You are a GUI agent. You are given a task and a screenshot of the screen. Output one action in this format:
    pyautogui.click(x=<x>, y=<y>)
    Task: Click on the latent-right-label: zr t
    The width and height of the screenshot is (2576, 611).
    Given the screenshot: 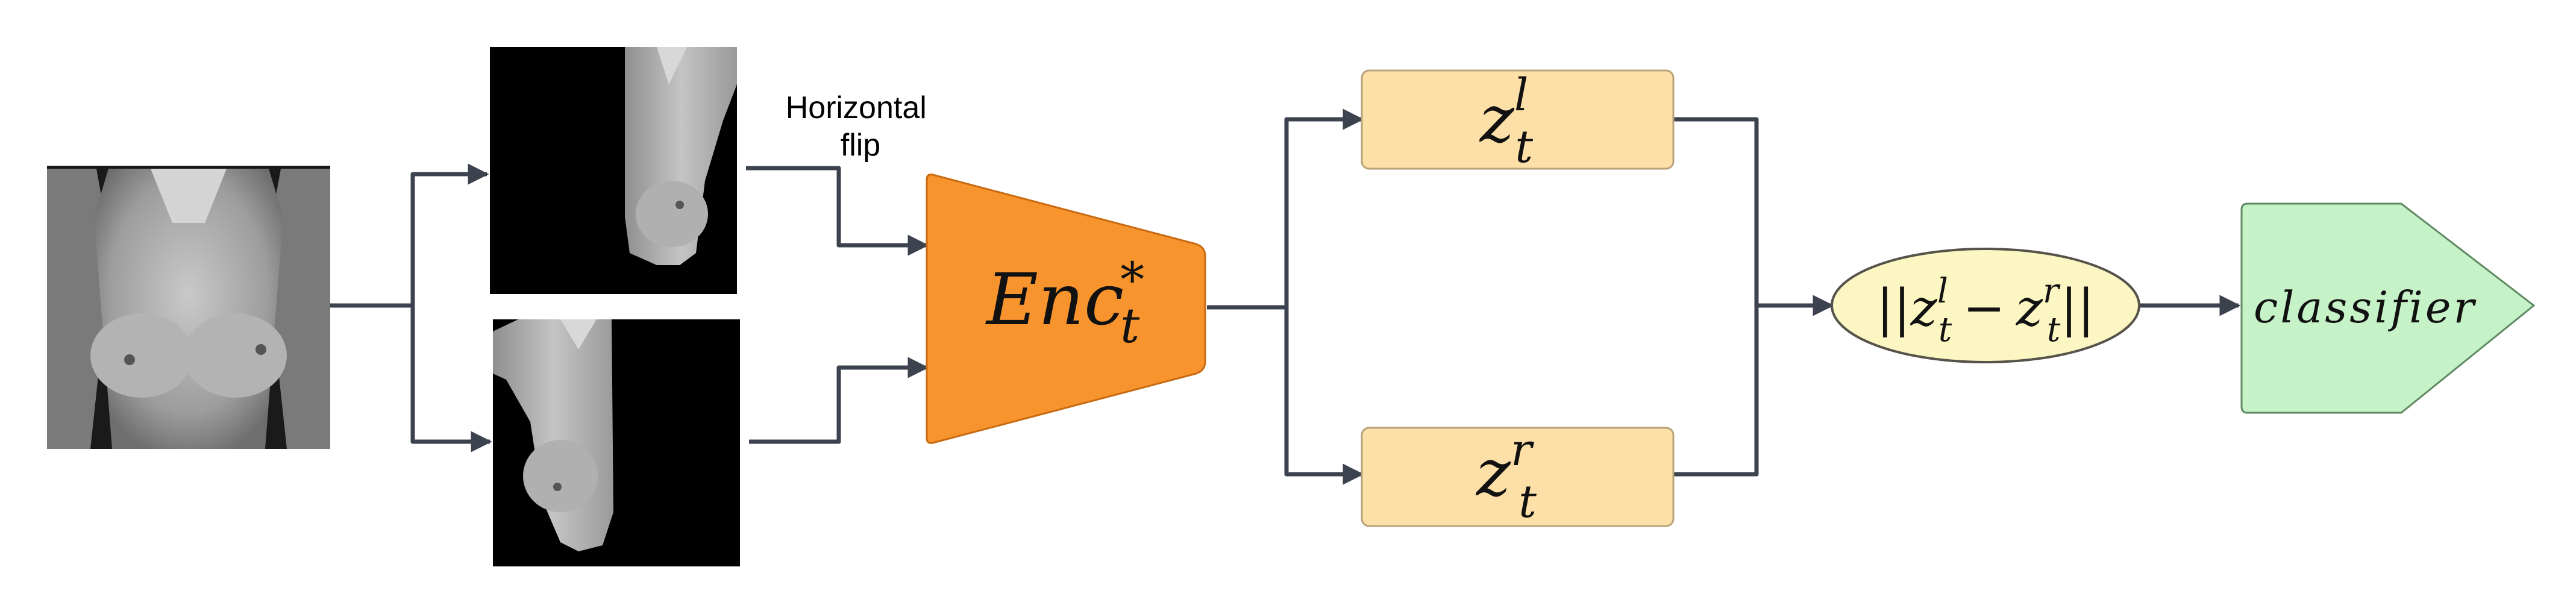 What is the action you would take?
    pyautogui.click(x=1506, y=476)
    